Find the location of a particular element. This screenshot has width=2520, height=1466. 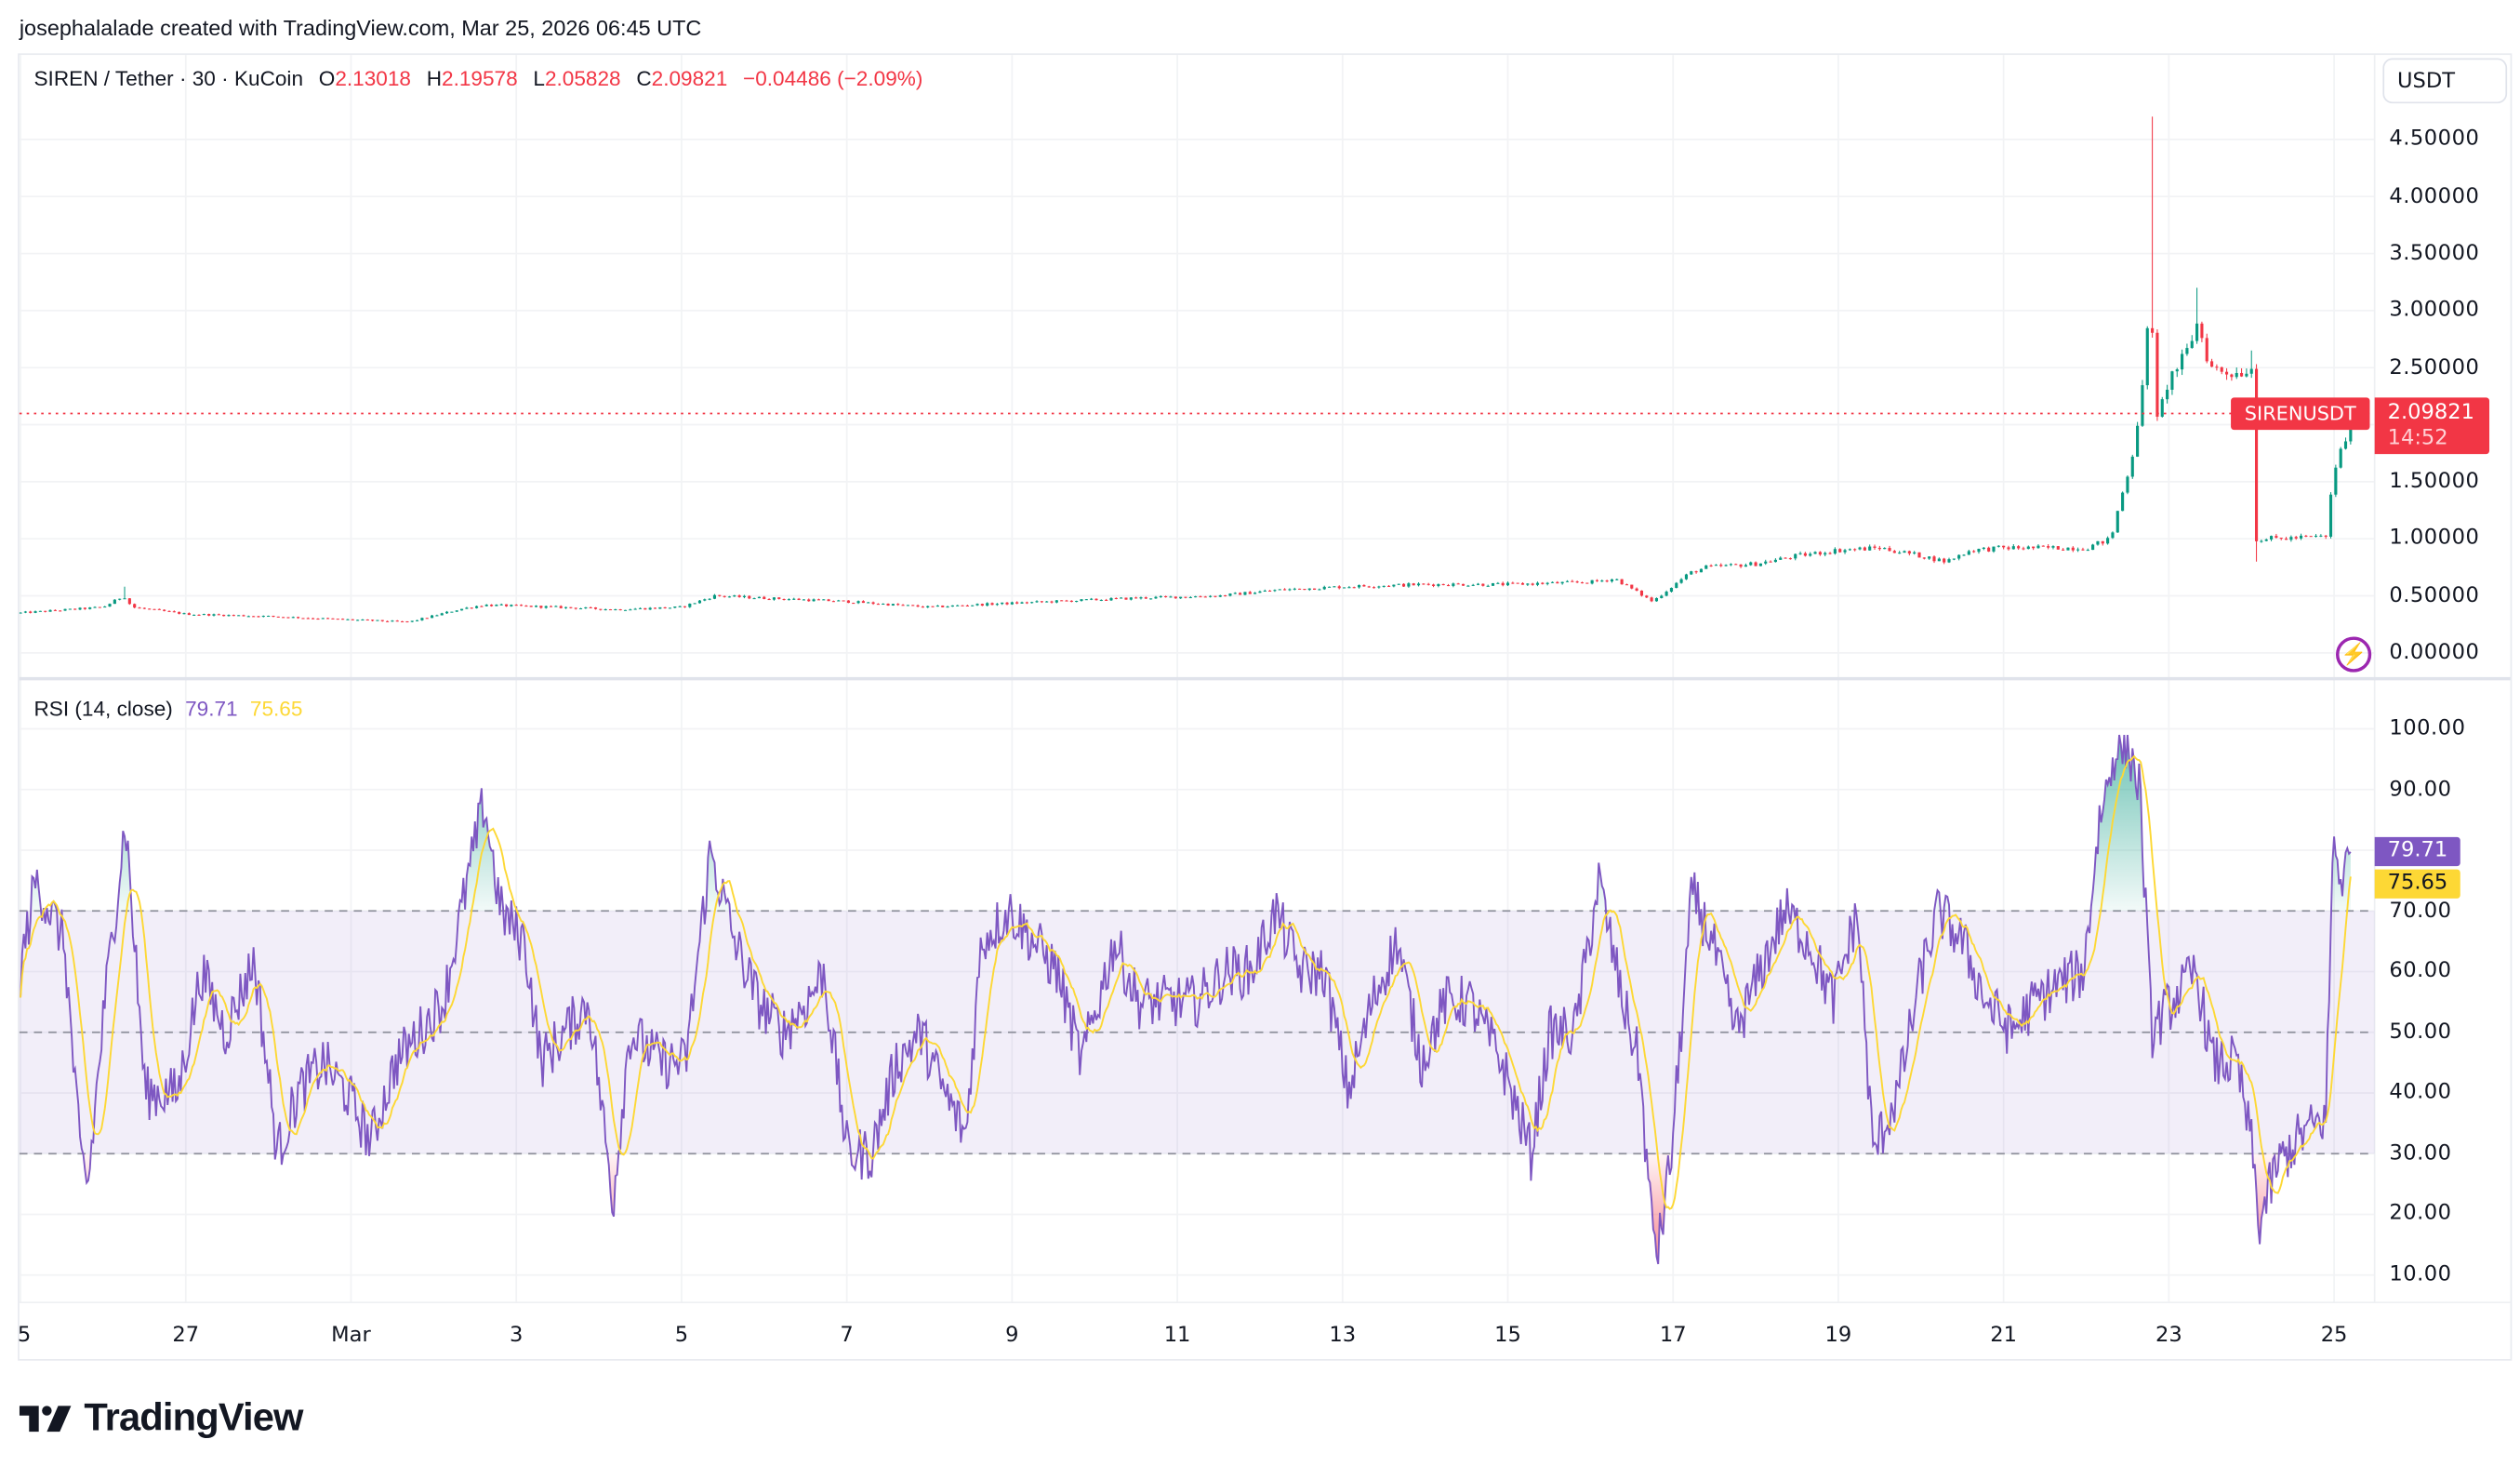

low-label: L is located at coordinates (539, 78).